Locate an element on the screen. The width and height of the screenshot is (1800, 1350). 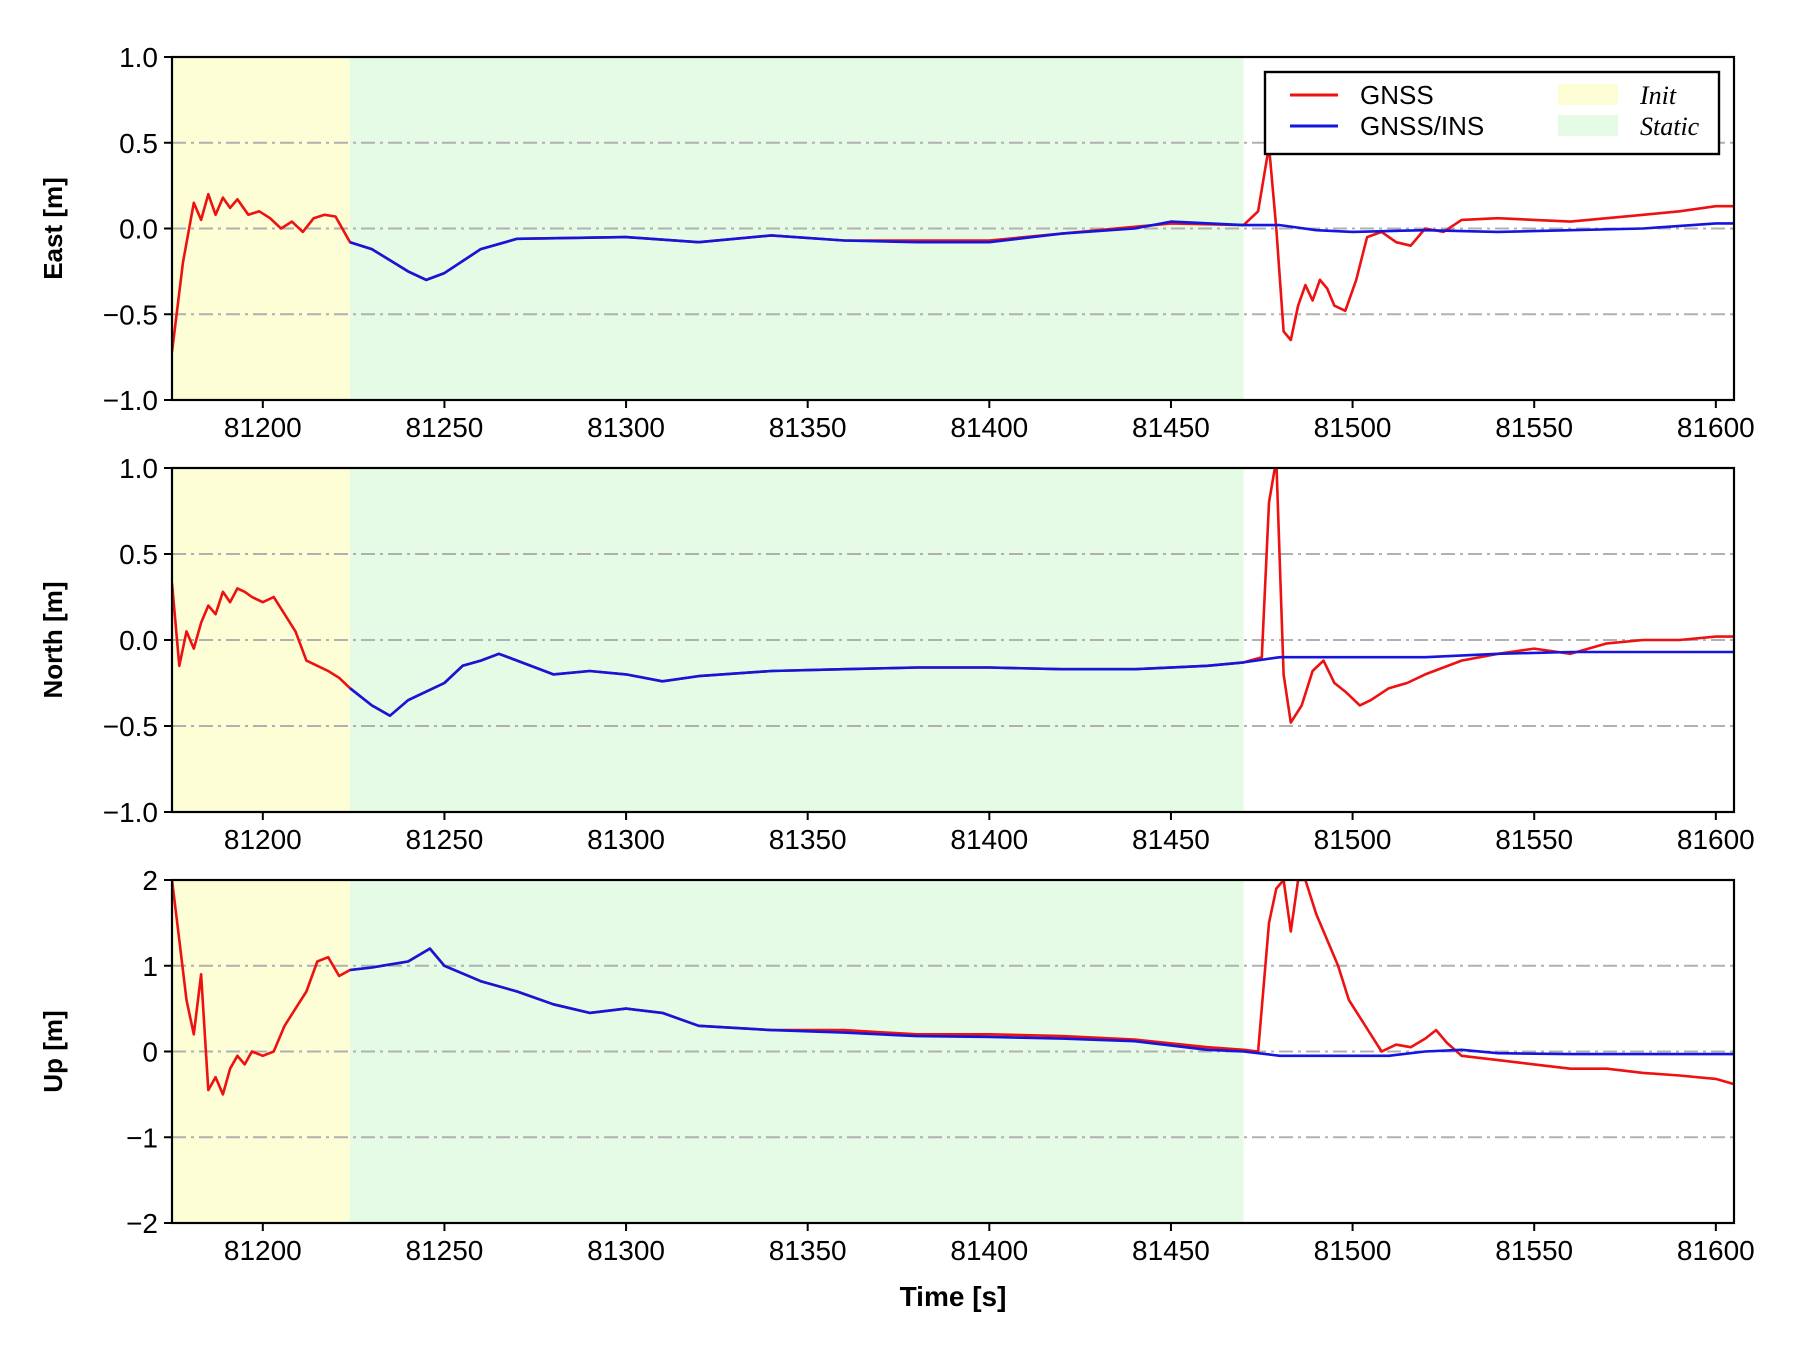
legend-init-patch is located at coordinates (1588, 94).